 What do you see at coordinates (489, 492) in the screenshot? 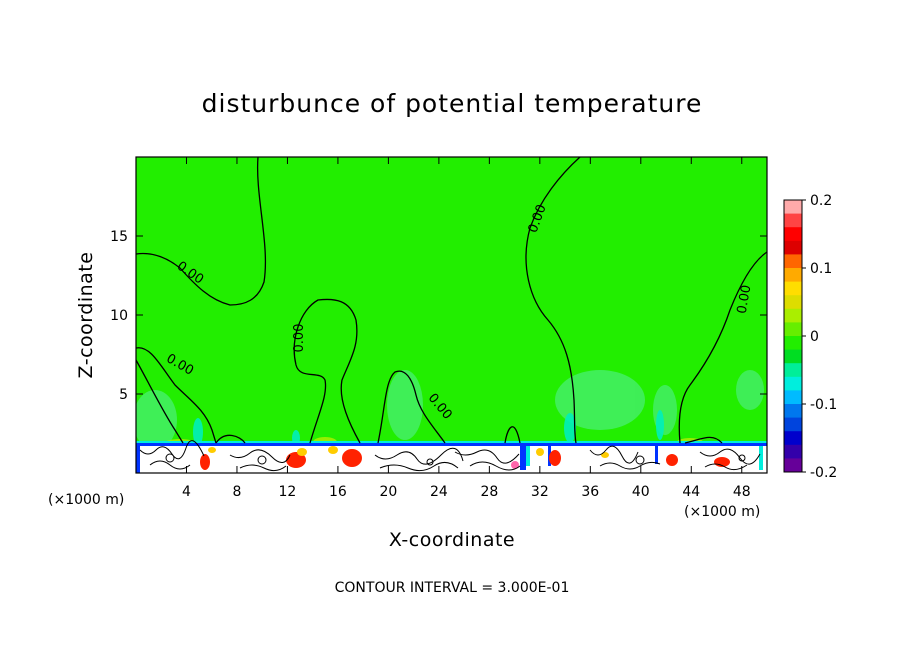
I see `x-tick-label: 28` at bounding box center [489, 492].